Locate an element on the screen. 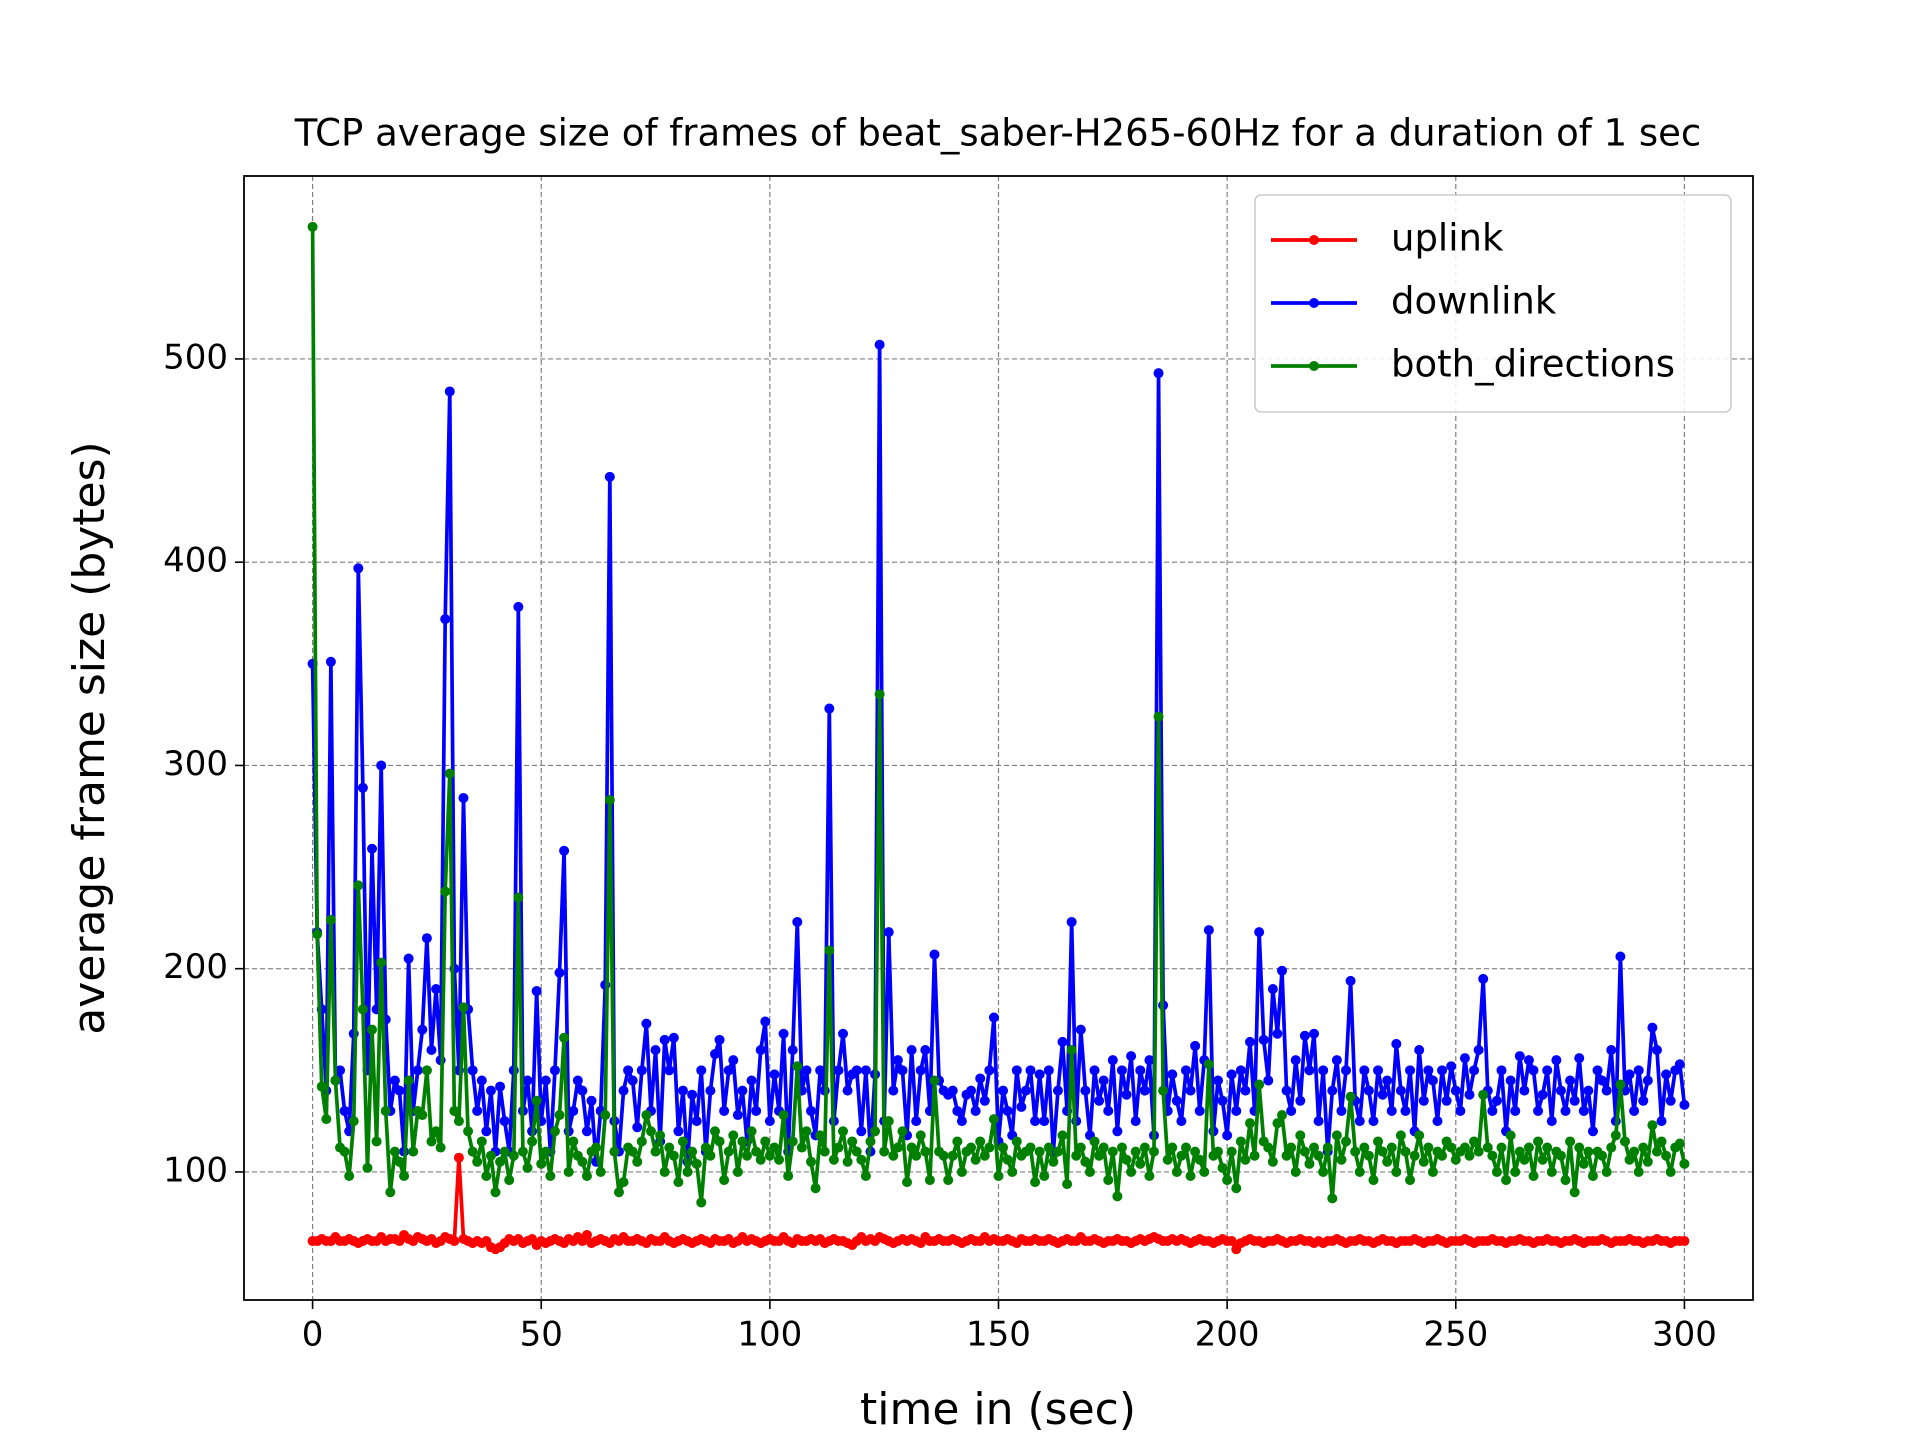 The image size is (1920, 1440). y-axis-label: average frame size (bytes) is located at coordinates (89, 737).